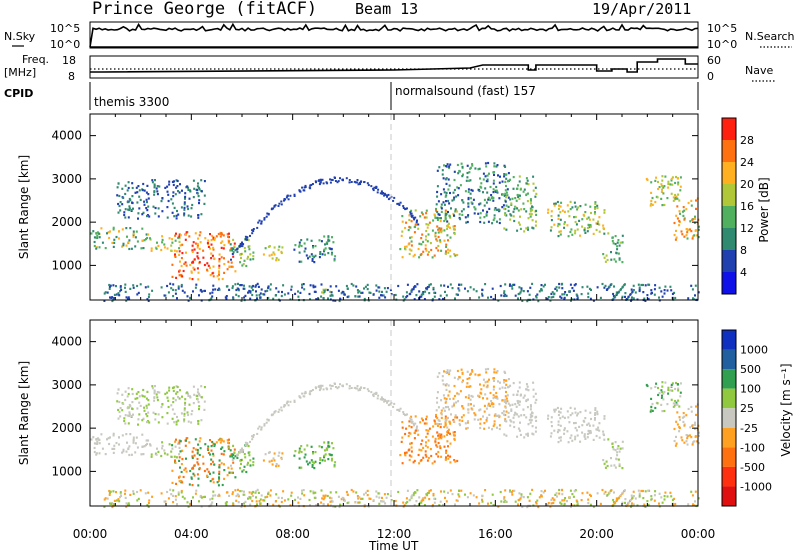  I want to click on cpid-bar: CPID themis 3300 normalsound (fast) 157, so click(351, 96).